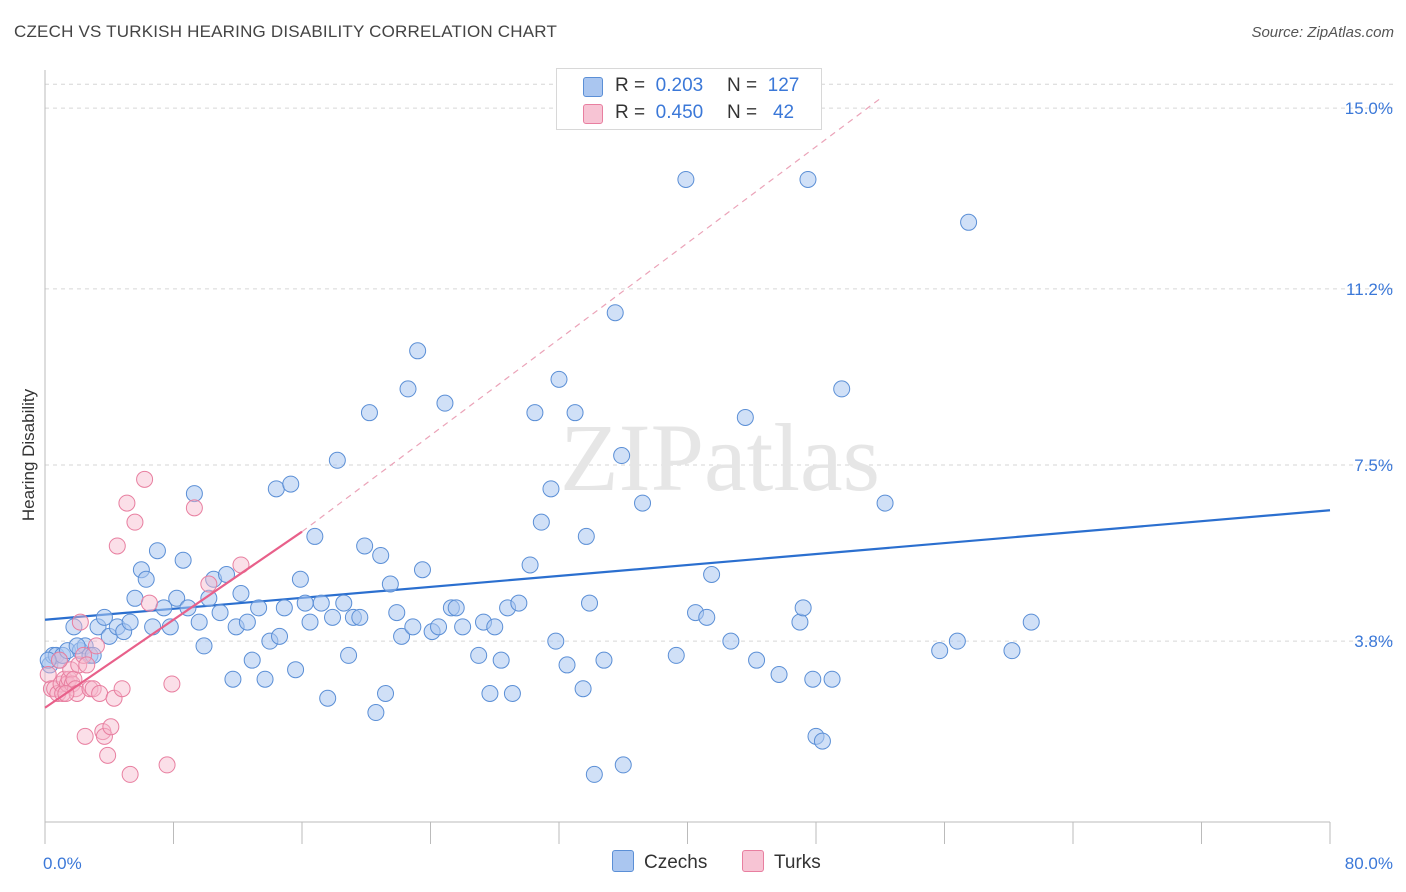  Describe the element at coordinates (676, 862) in the screenshot. I see `czechs-legend-label: Czechs` at that location.